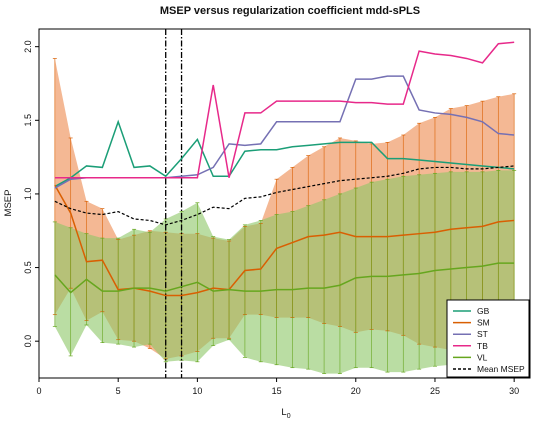 This screenshot has width=540, height=422. What do you see at coordinates (501, 369) in the screenshot?
I see `legend-label-mean-msep: Mean MSEP` at bounding box center [501, 369].